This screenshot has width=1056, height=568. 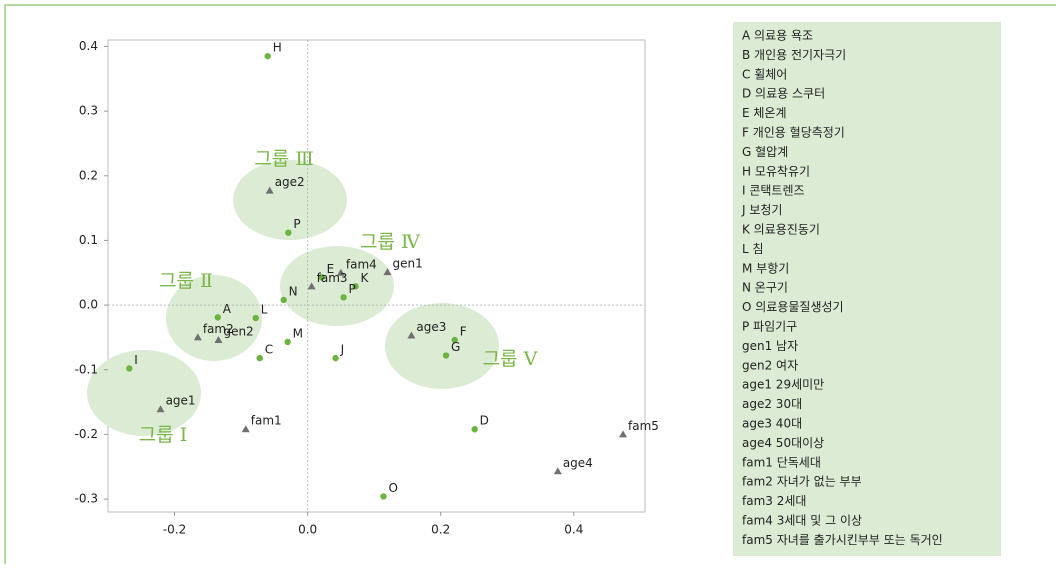 I want to click on y-tick-label: -0.1, so click(x=86, y=369).